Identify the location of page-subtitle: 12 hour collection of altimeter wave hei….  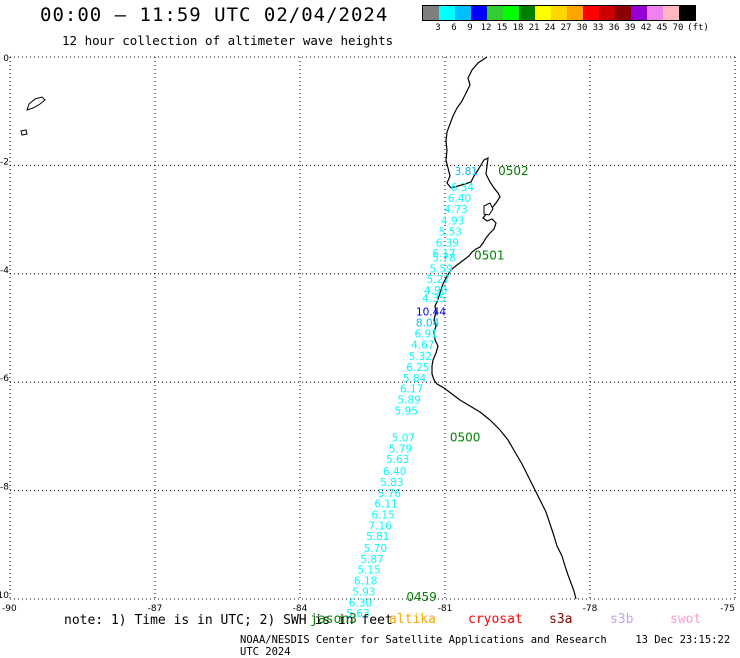
(228, 40).